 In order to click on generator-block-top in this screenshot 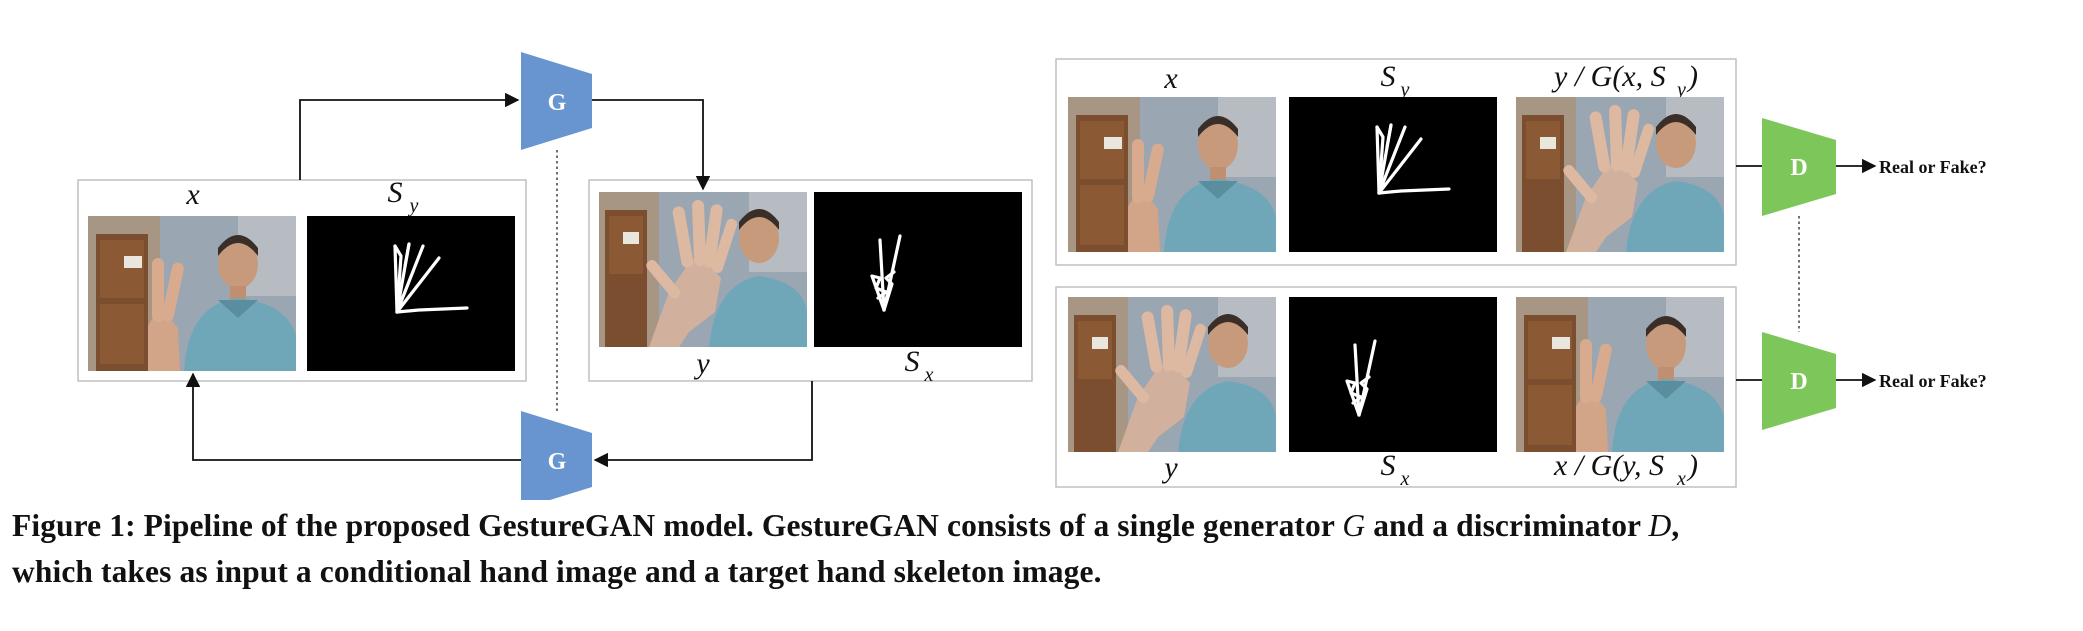, I will do `click(556, 101)`.